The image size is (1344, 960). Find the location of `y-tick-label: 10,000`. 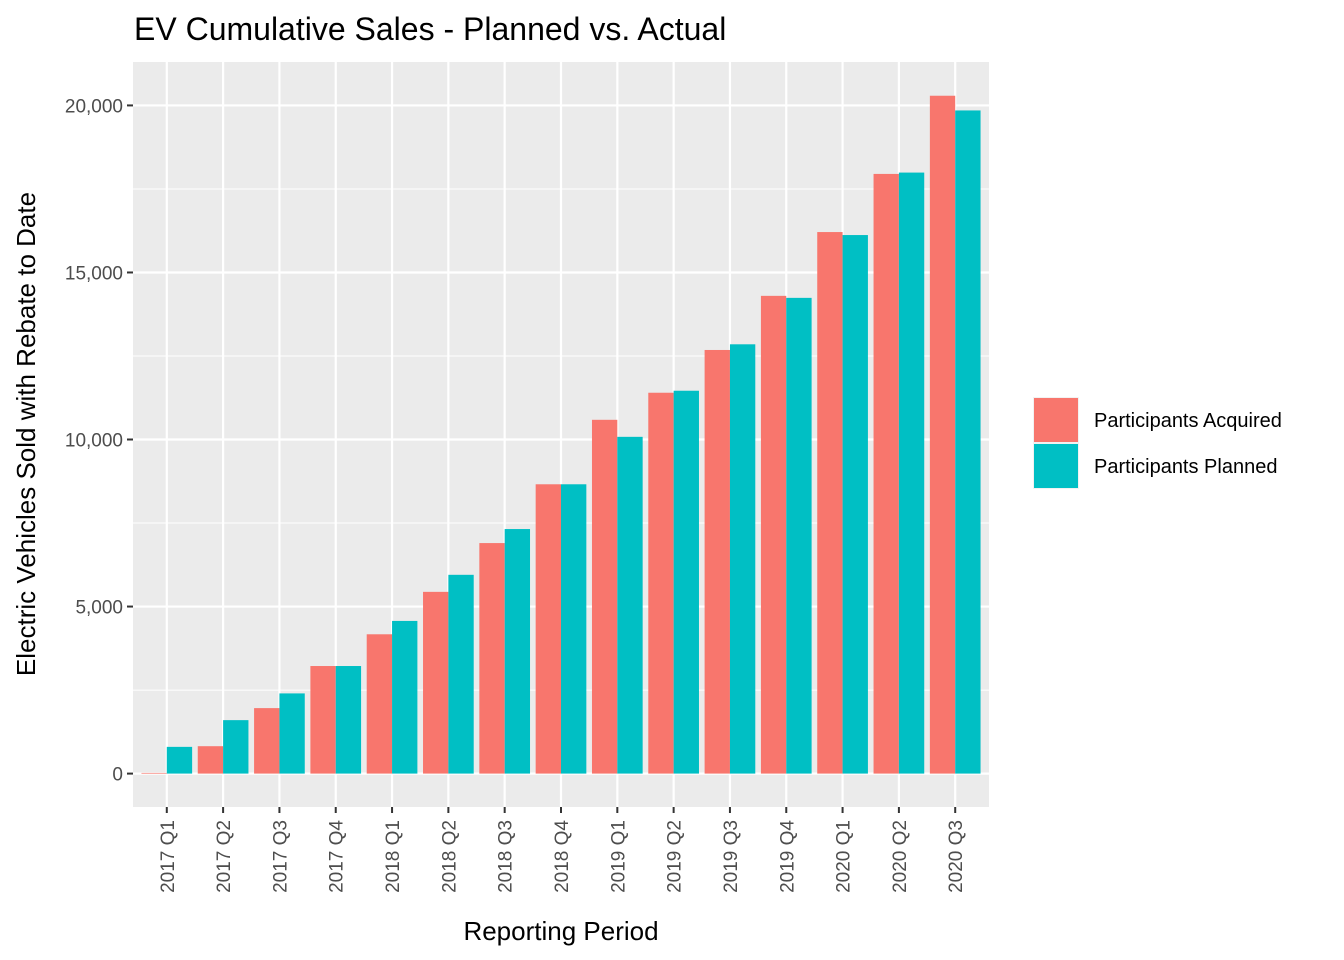

y-tick-label: 10,000 is located at coordinates (94, 441).